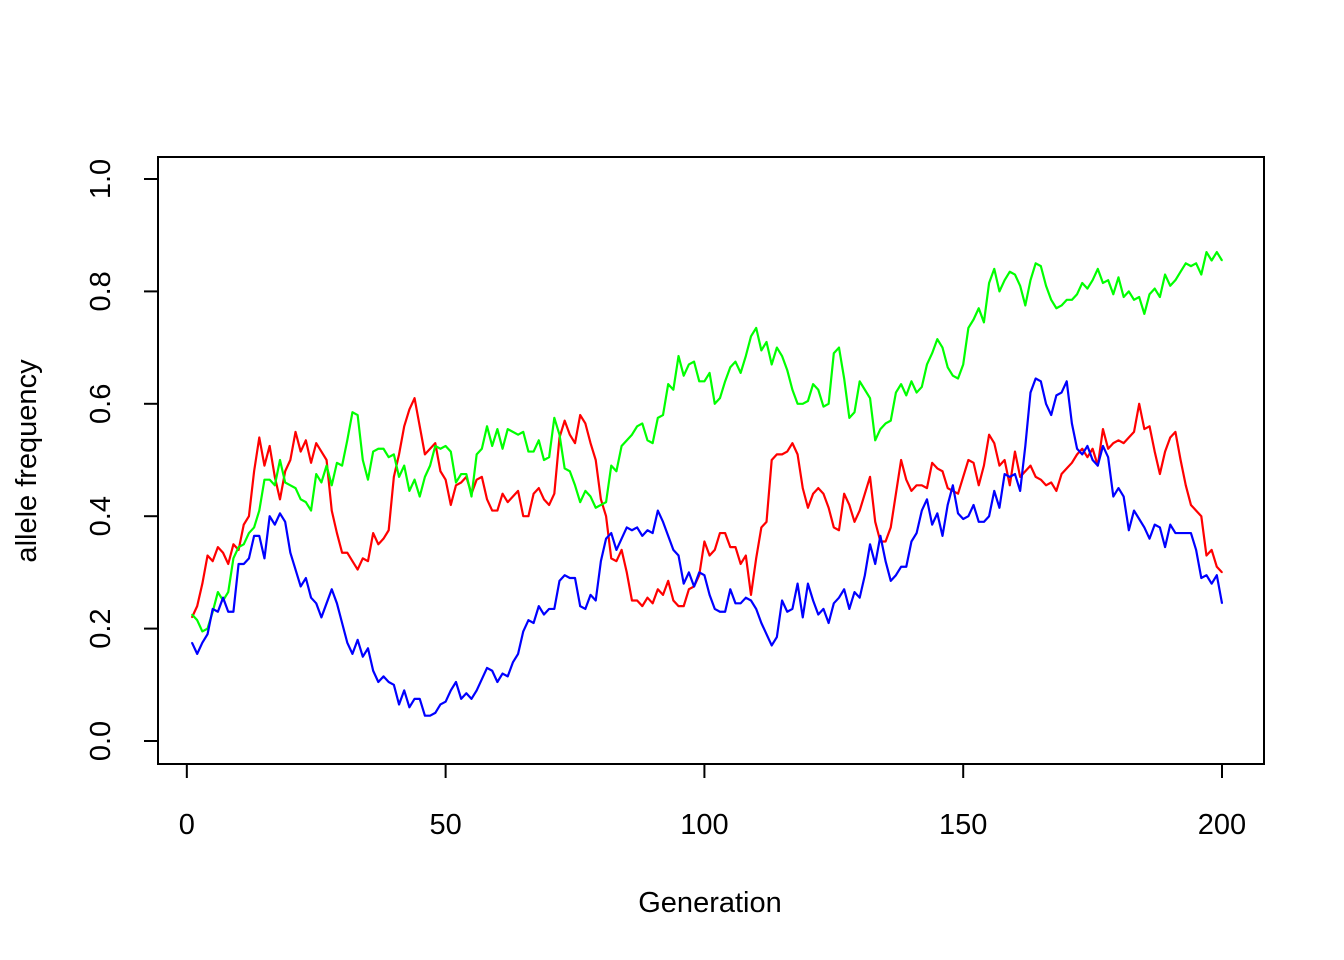 This screenshot has width=1344, height=960. What do you see at coordinates (445, 825) in the screenshot?
I see `x-tick-label: 50` at bounding box center [445, 825].